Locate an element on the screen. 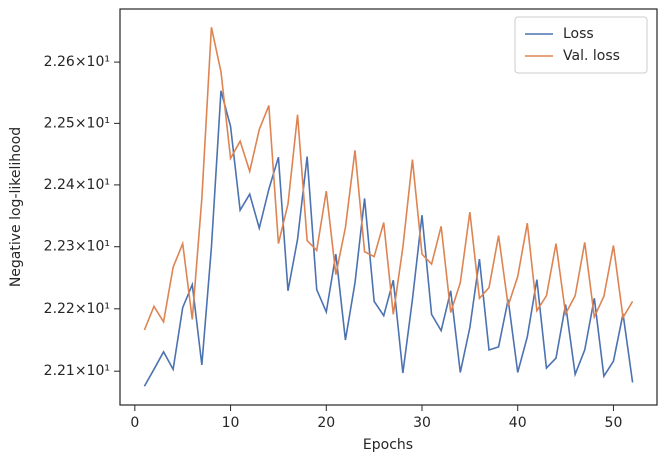 Image resolution: width=666 pixels, height=467 pixels. y-tick-label: 2.22×10¹ is located at coordinates (77, 309).